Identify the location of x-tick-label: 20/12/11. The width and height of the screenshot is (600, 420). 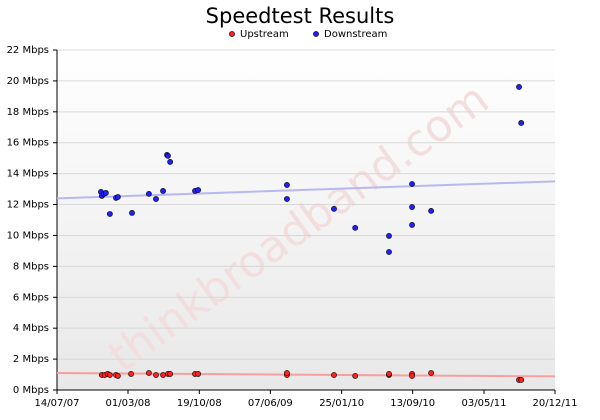
(555, 403).